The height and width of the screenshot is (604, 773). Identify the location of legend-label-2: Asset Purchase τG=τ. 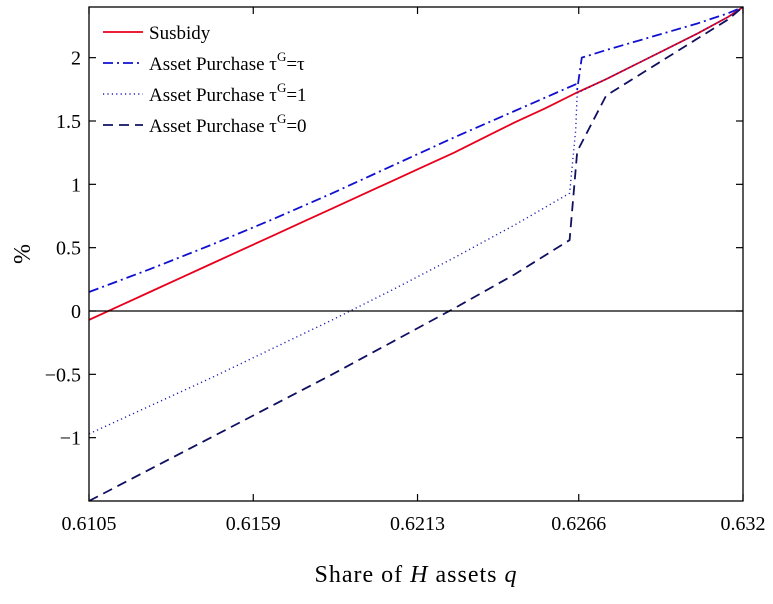
(227, 62).